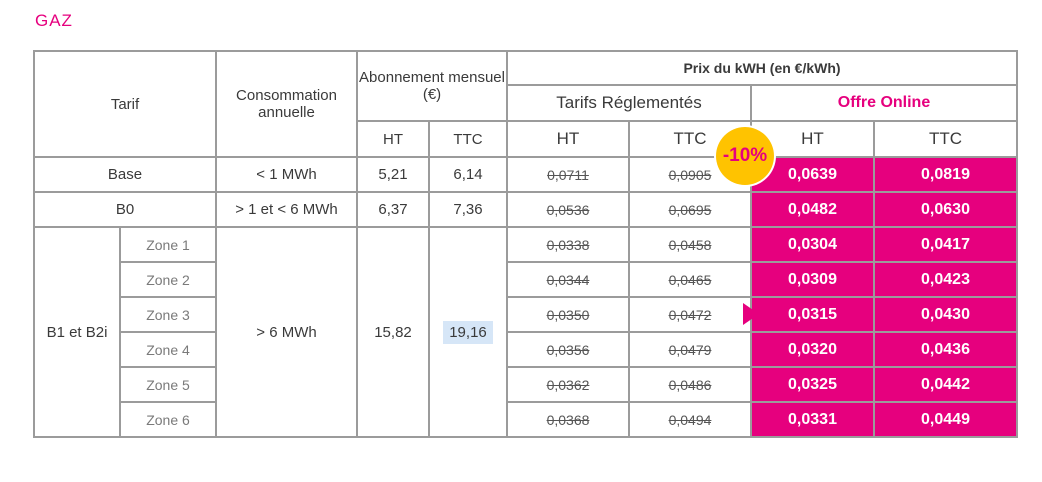 Image resolution: width=1042 pixels, height=482 pixels. Describe the element at coordinates (751, 314) in the screenshot. I see `arrow-right-icon` at that location.